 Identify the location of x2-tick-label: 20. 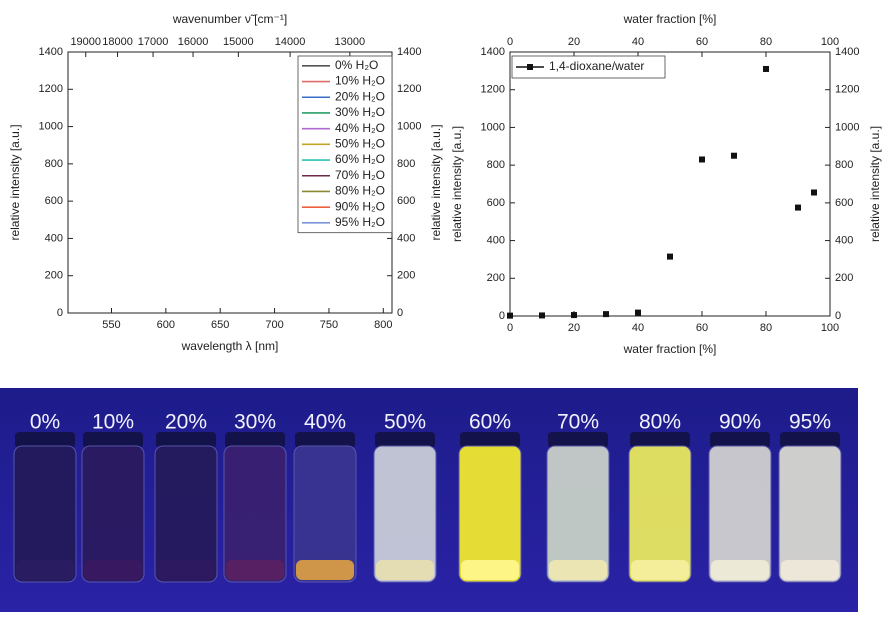
(574, 42).